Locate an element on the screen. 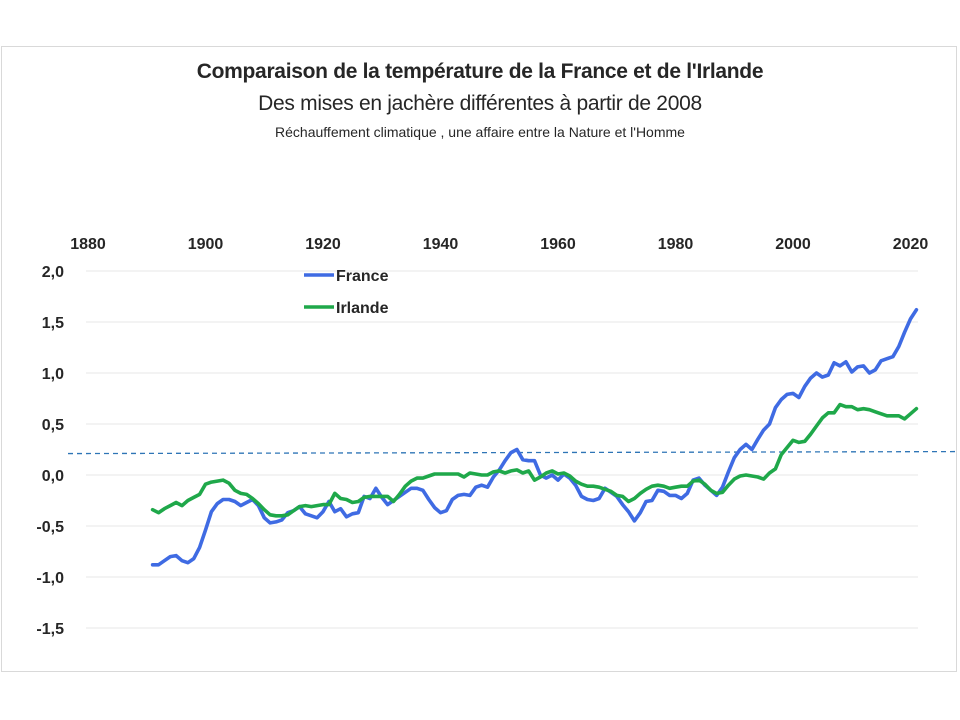 The height and width of the screenshot is (720, 960). y-tick-label: 2,0 is located at coordinates (53, 272).